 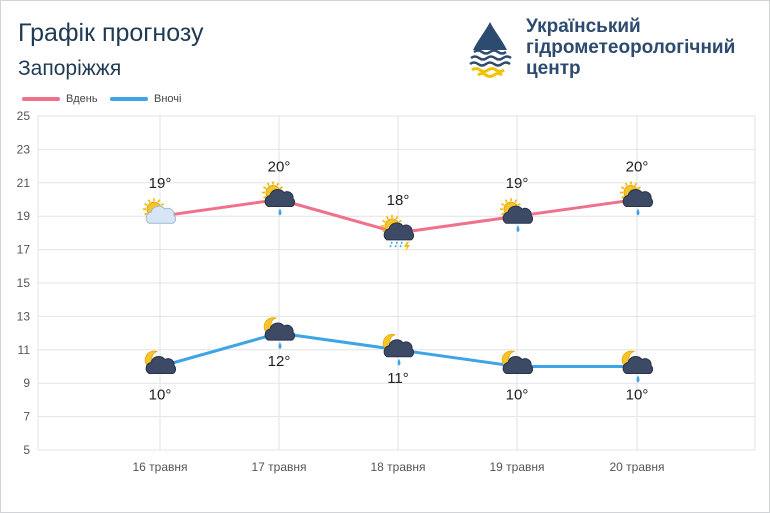 I want to click on y-tick-label: 15, so click(x=24, y=283).